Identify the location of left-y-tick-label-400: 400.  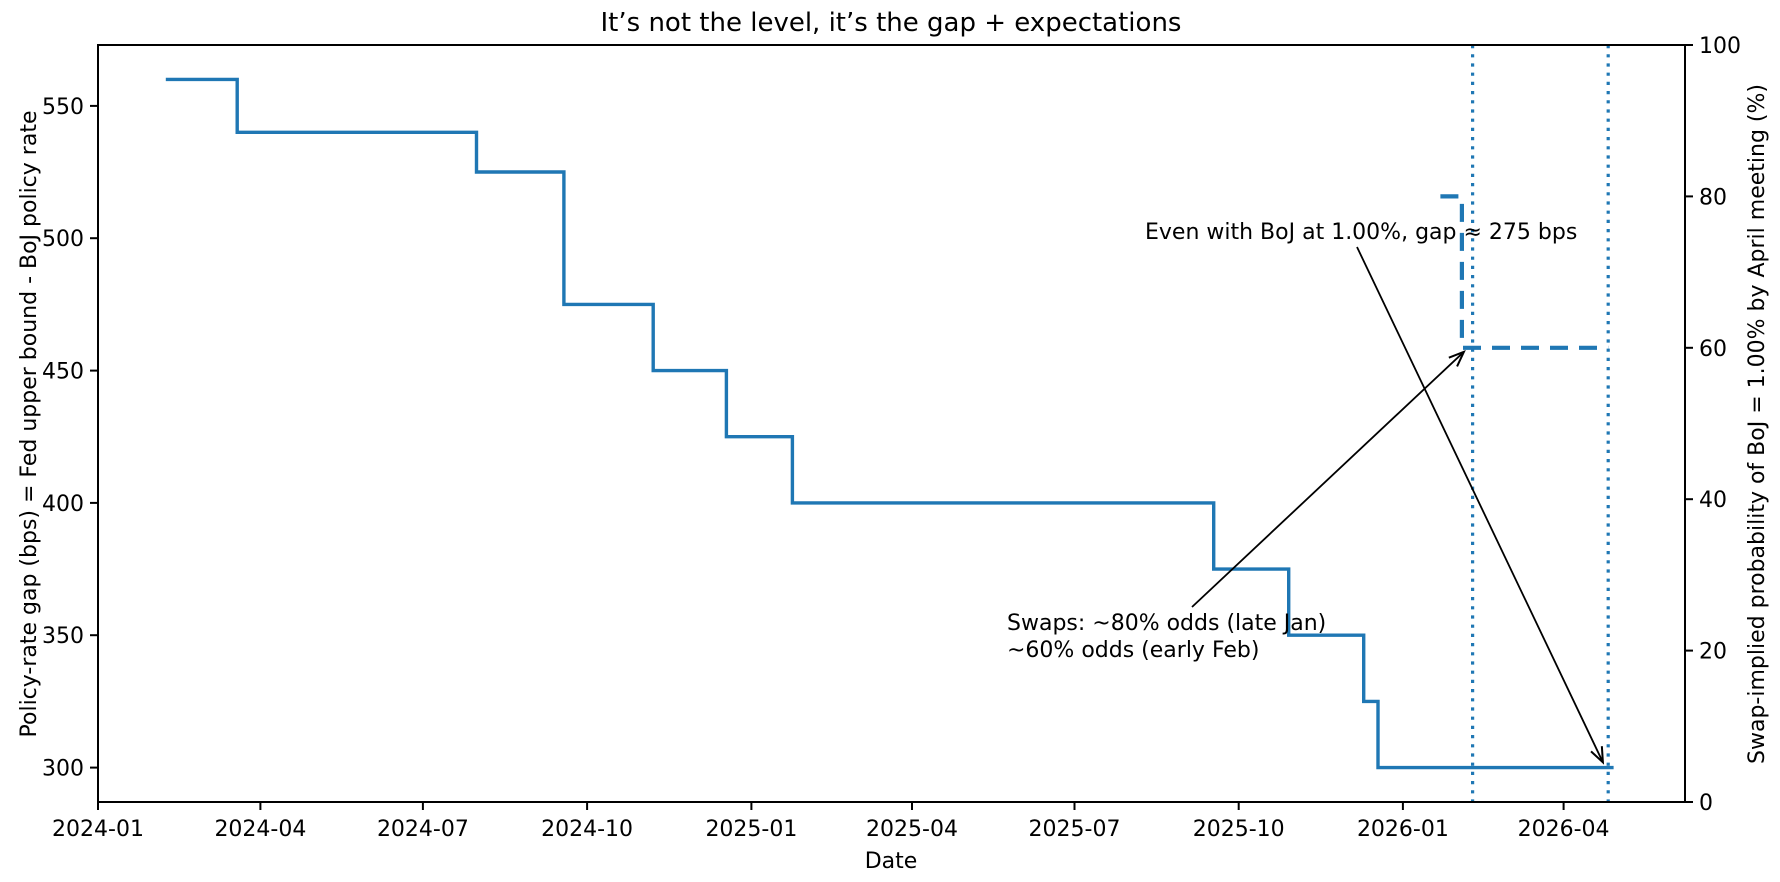
(63, 504).